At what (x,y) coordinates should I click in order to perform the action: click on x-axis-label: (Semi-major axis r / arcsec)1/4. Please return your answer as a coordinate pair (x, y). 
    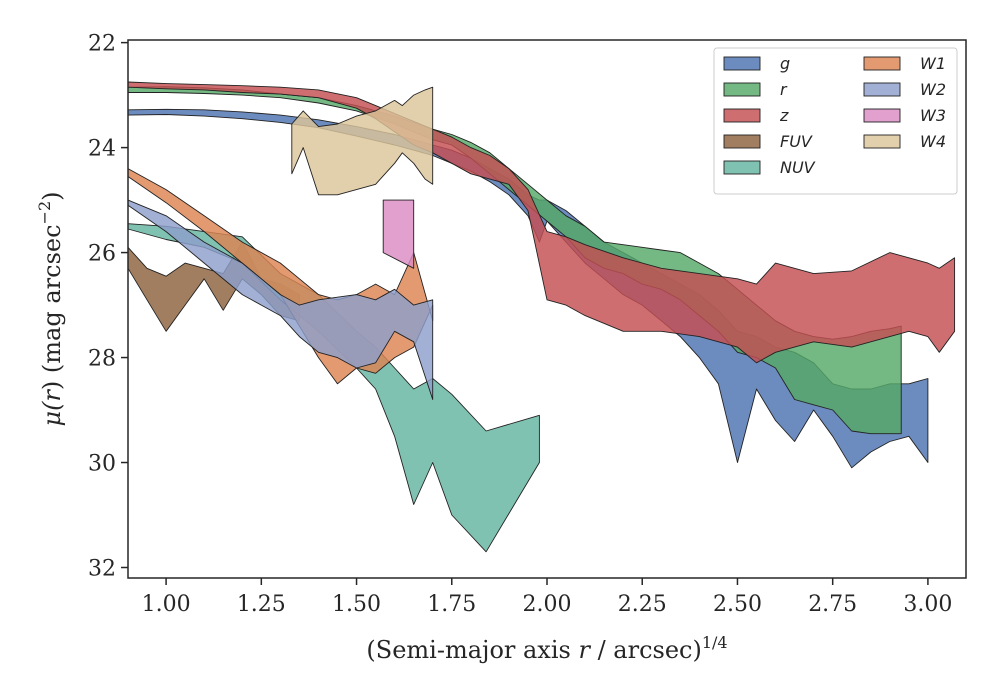
    Looking at the image, I should click on (546, 648).